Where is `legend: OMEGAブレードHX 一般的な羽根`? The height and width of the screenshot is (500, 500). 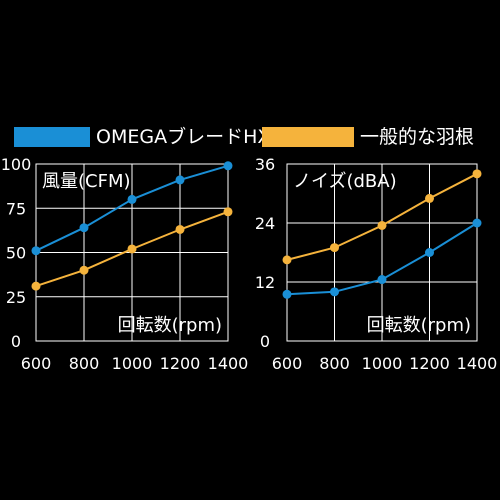 legend: OMEGAブレードHX 一般的な羽根 is located at coordinates (250, 137).